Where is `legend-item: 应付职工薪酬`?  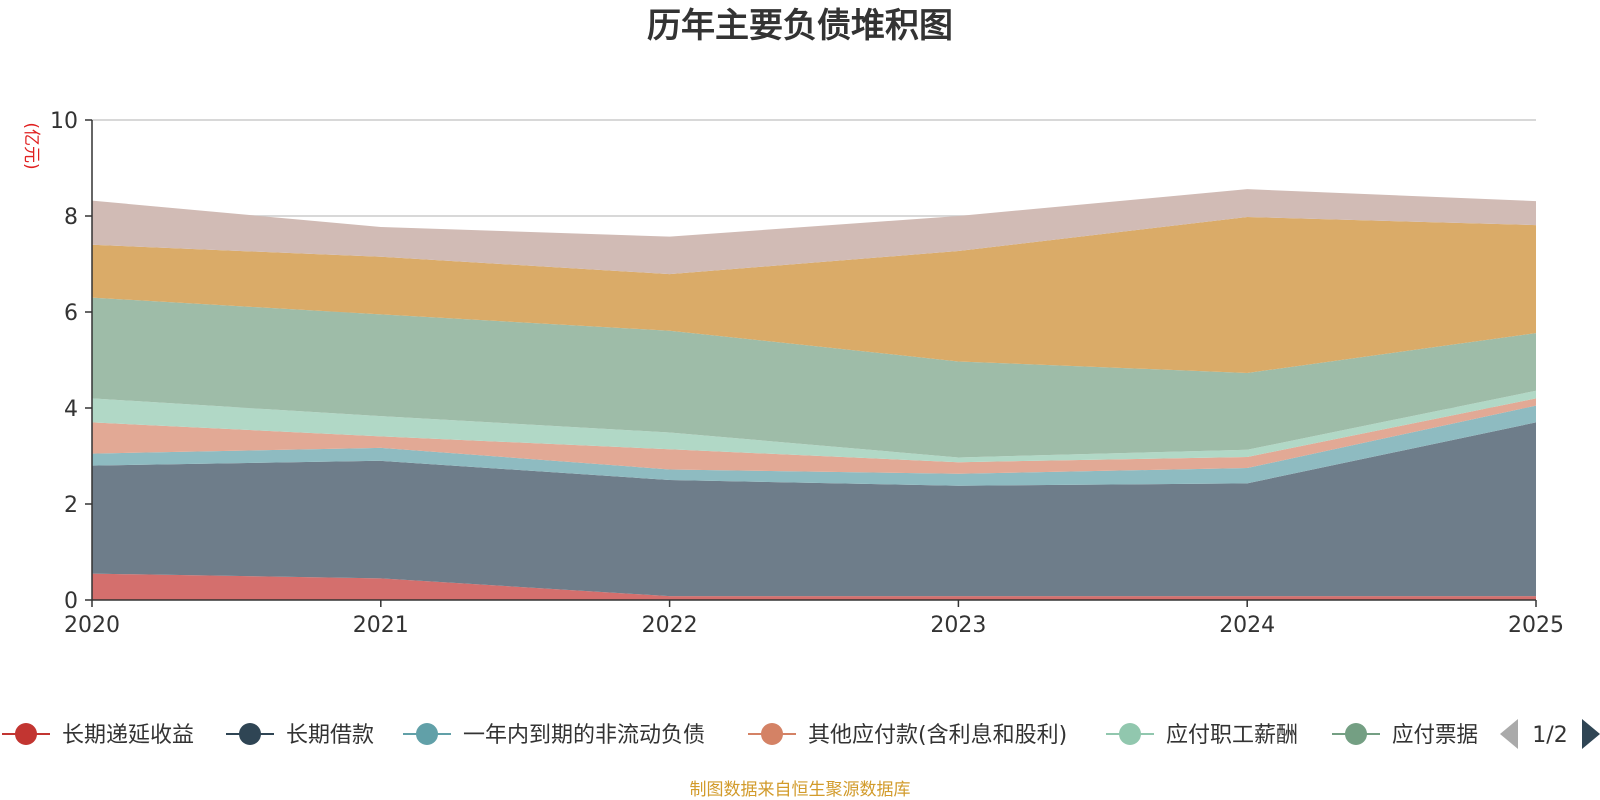
legend-item: 应付职工薪酬 is located at coordinates (1202, 735).